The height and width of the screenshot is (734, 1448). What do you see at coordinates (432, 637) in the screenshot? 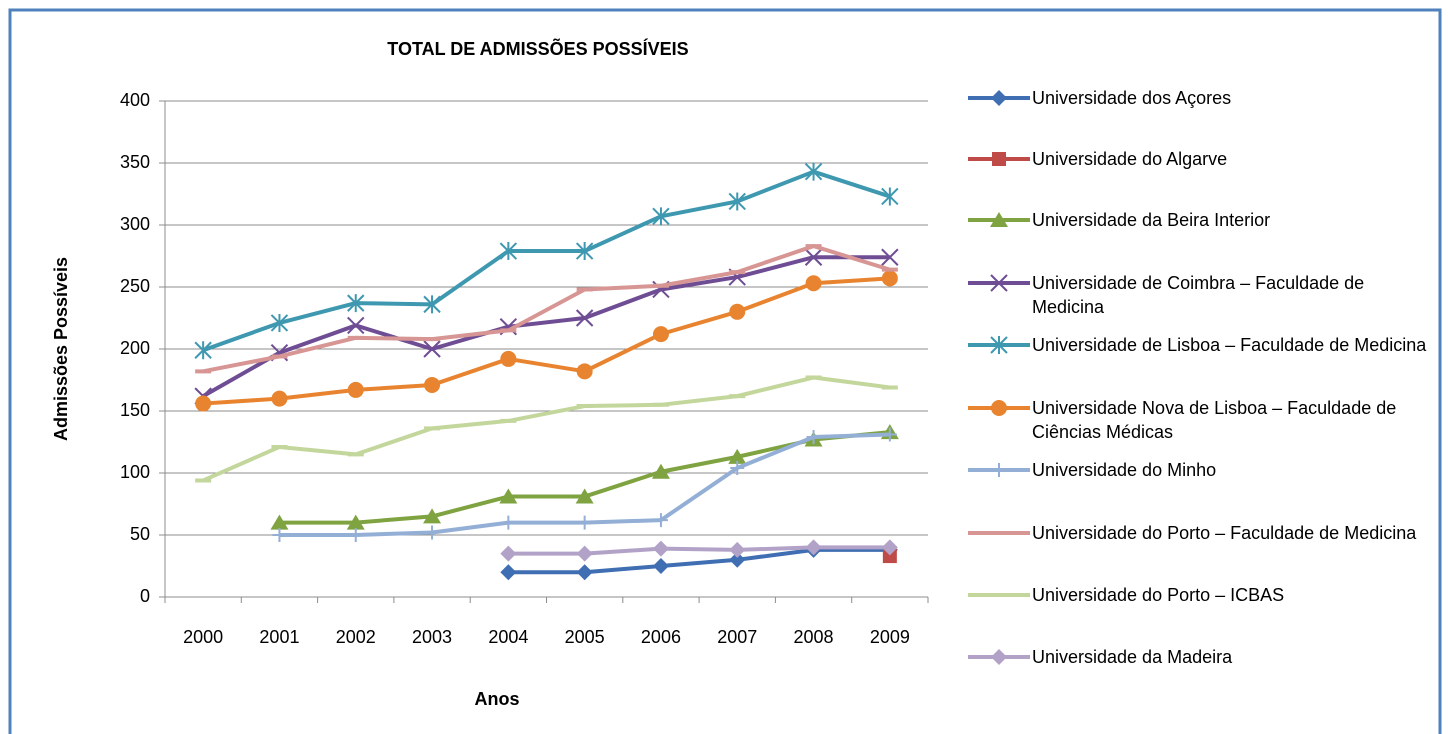
I see `x-tick-label: 2003` at bounding box center [432, 637].